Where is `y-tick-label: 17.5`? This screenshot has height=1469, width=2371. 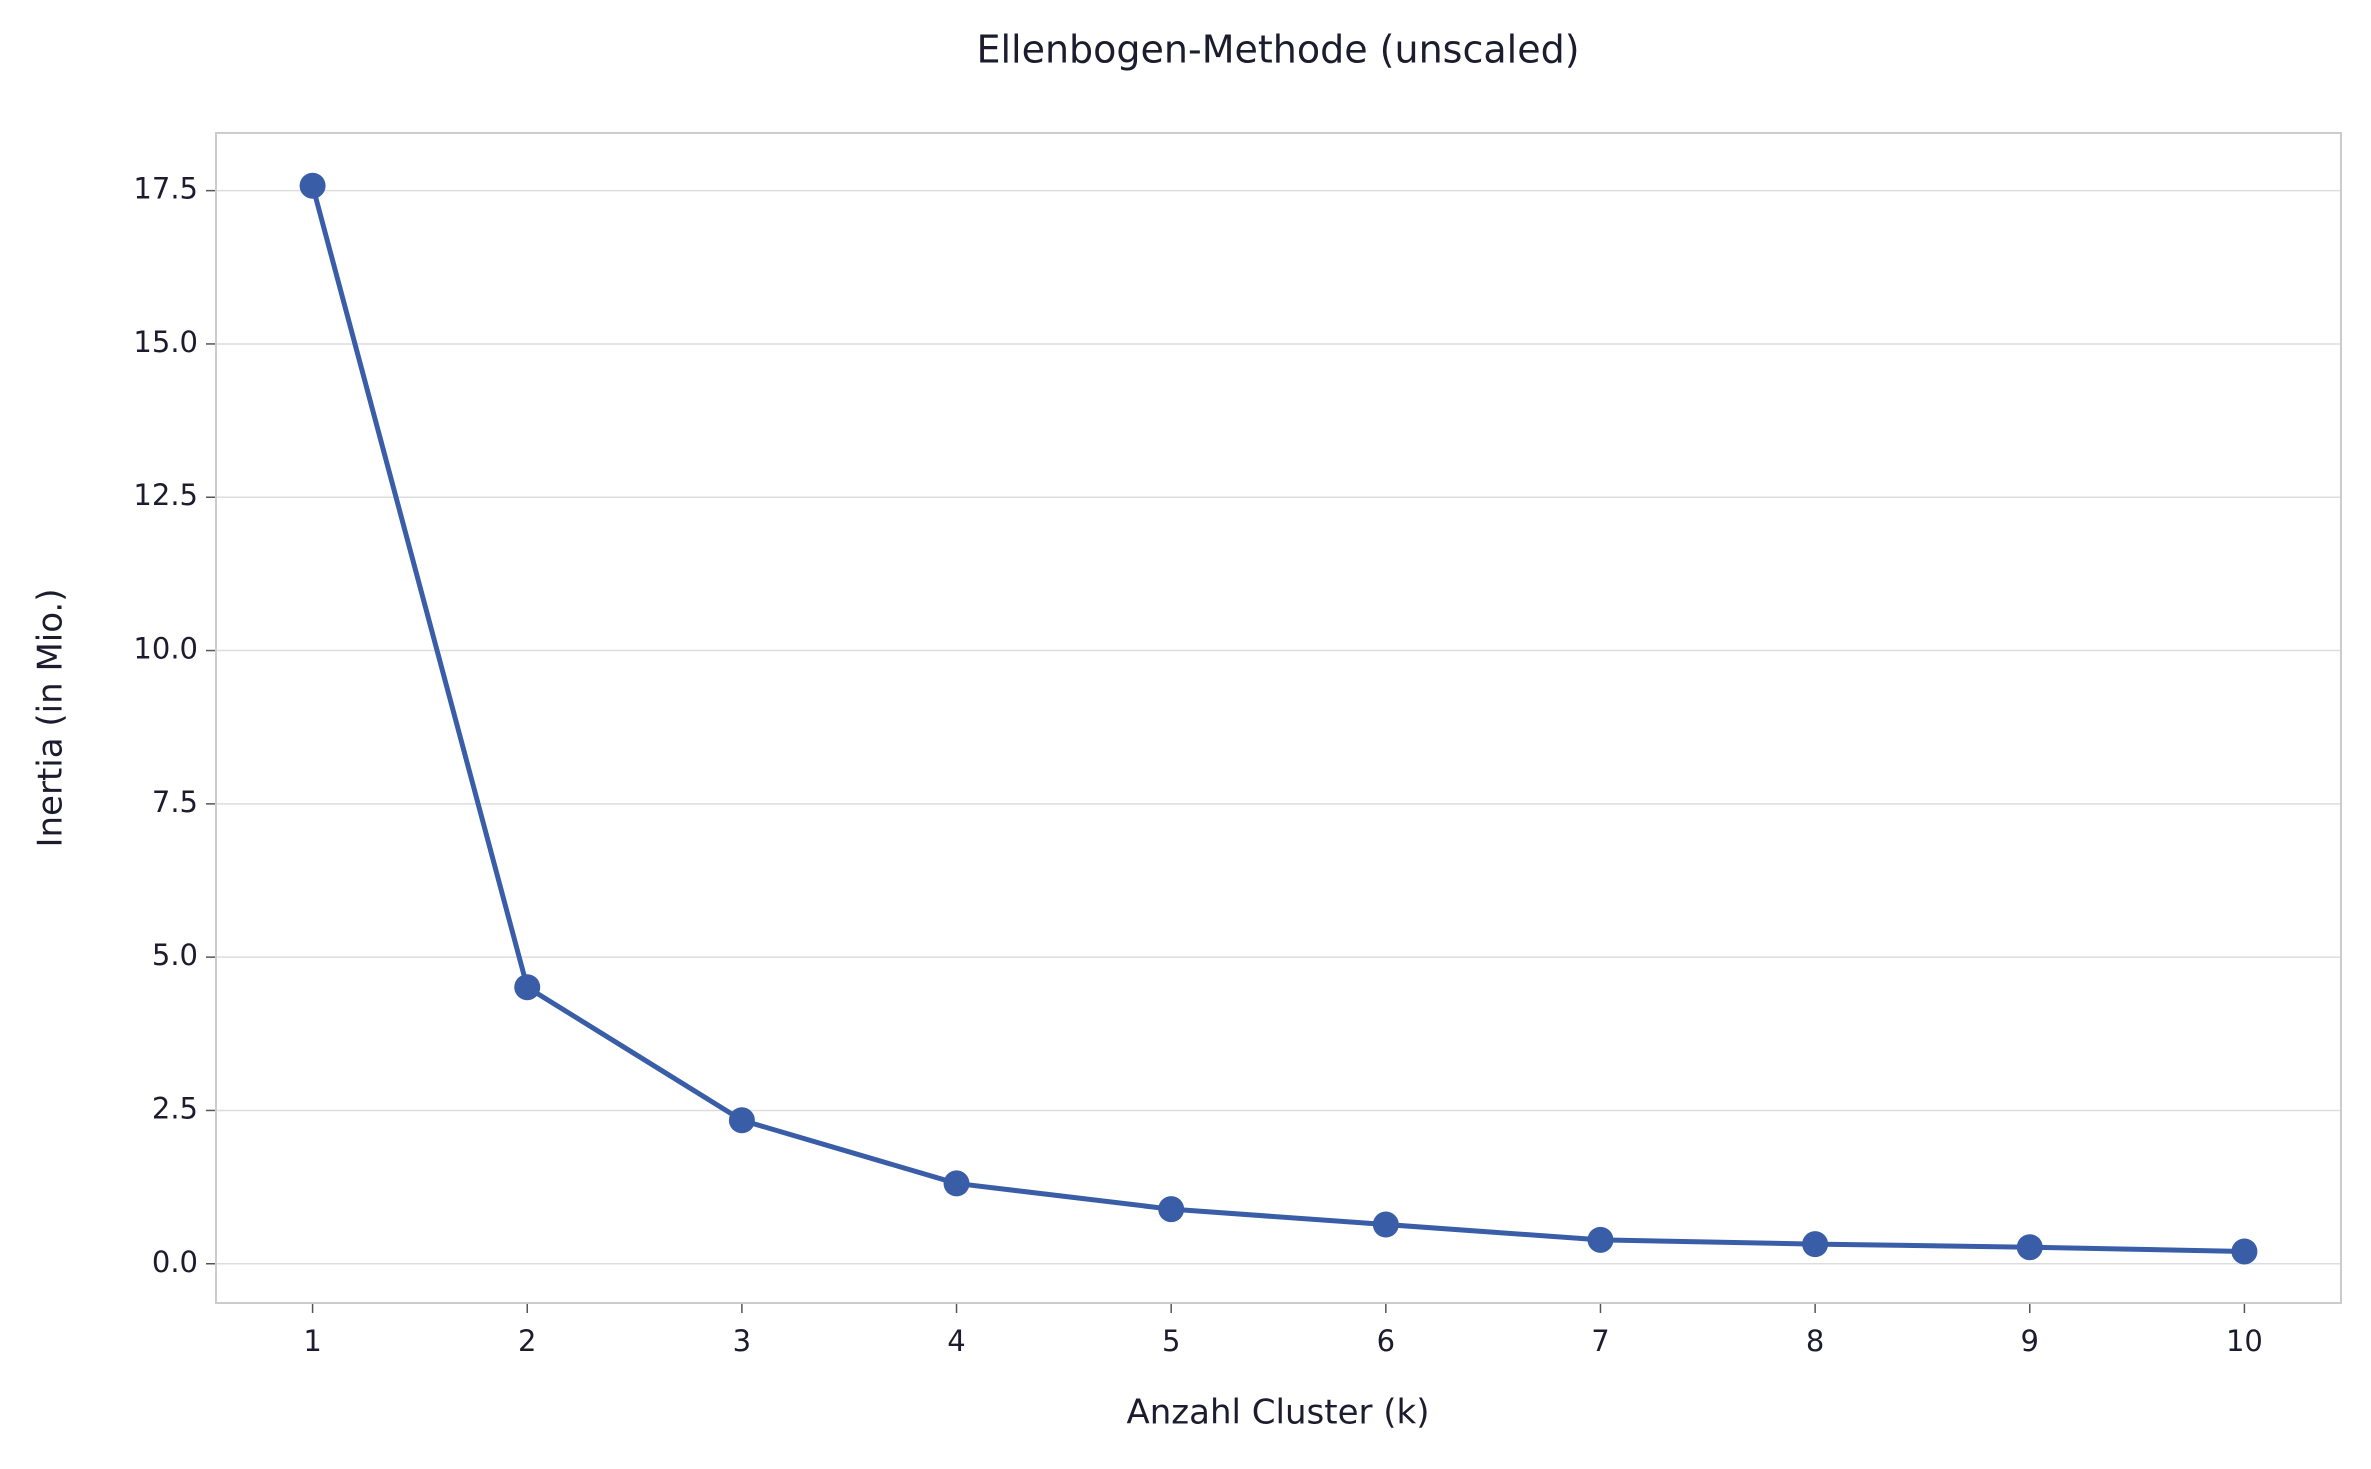 y-tick-label: 17.5 is located at coordinates (165, 189).